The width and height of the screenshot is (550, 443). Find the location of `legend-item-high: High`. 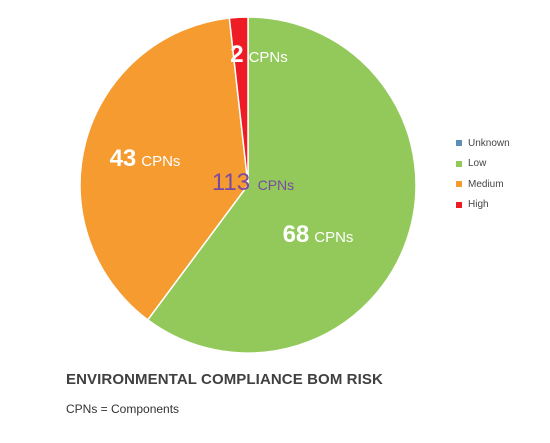

legend-item-high: High is located at coordinates (483, 205).